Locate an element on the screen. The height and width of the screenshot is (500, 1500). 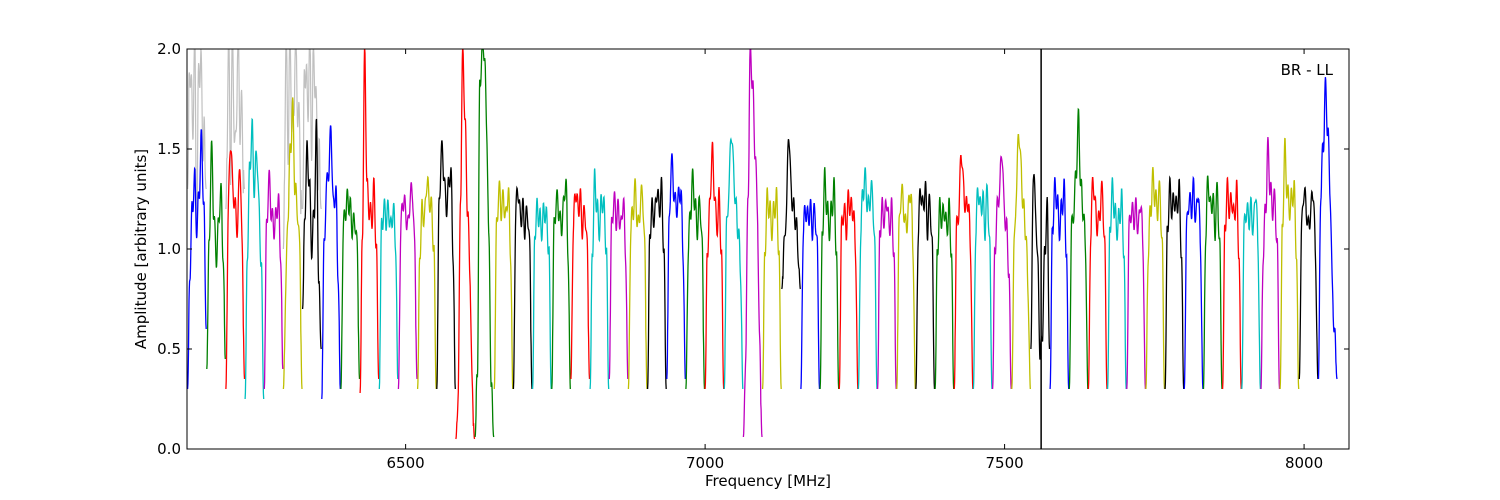
x-tick-label: 8000 is located at coordinates (1304, 463).